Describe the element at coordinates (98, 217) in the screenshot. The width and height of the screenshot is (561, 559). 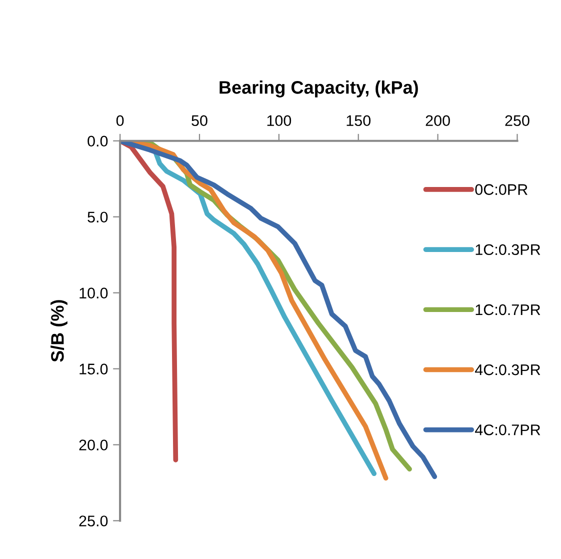
I see `y-tick-label: 5.0` at that location.